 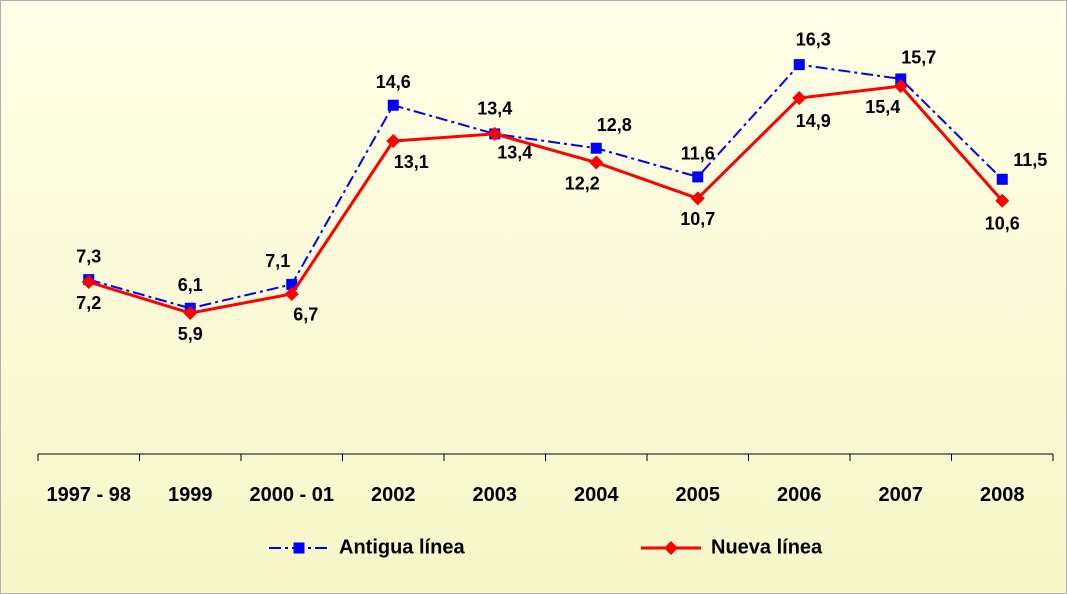 I want to click on x-tick-label: 1997 - 98, so click(x=88, y=495).